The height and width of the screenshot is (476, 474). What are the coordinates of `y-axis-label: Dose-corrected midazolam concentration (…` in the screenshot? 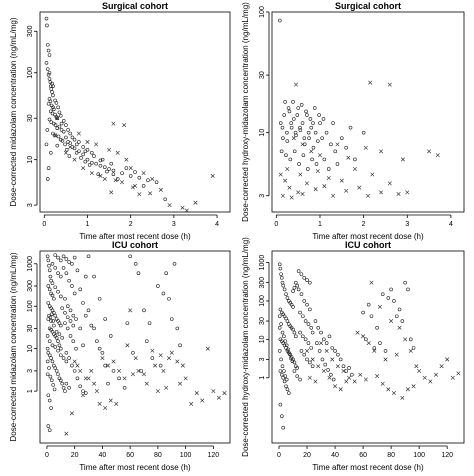 It's located at (13, 111).